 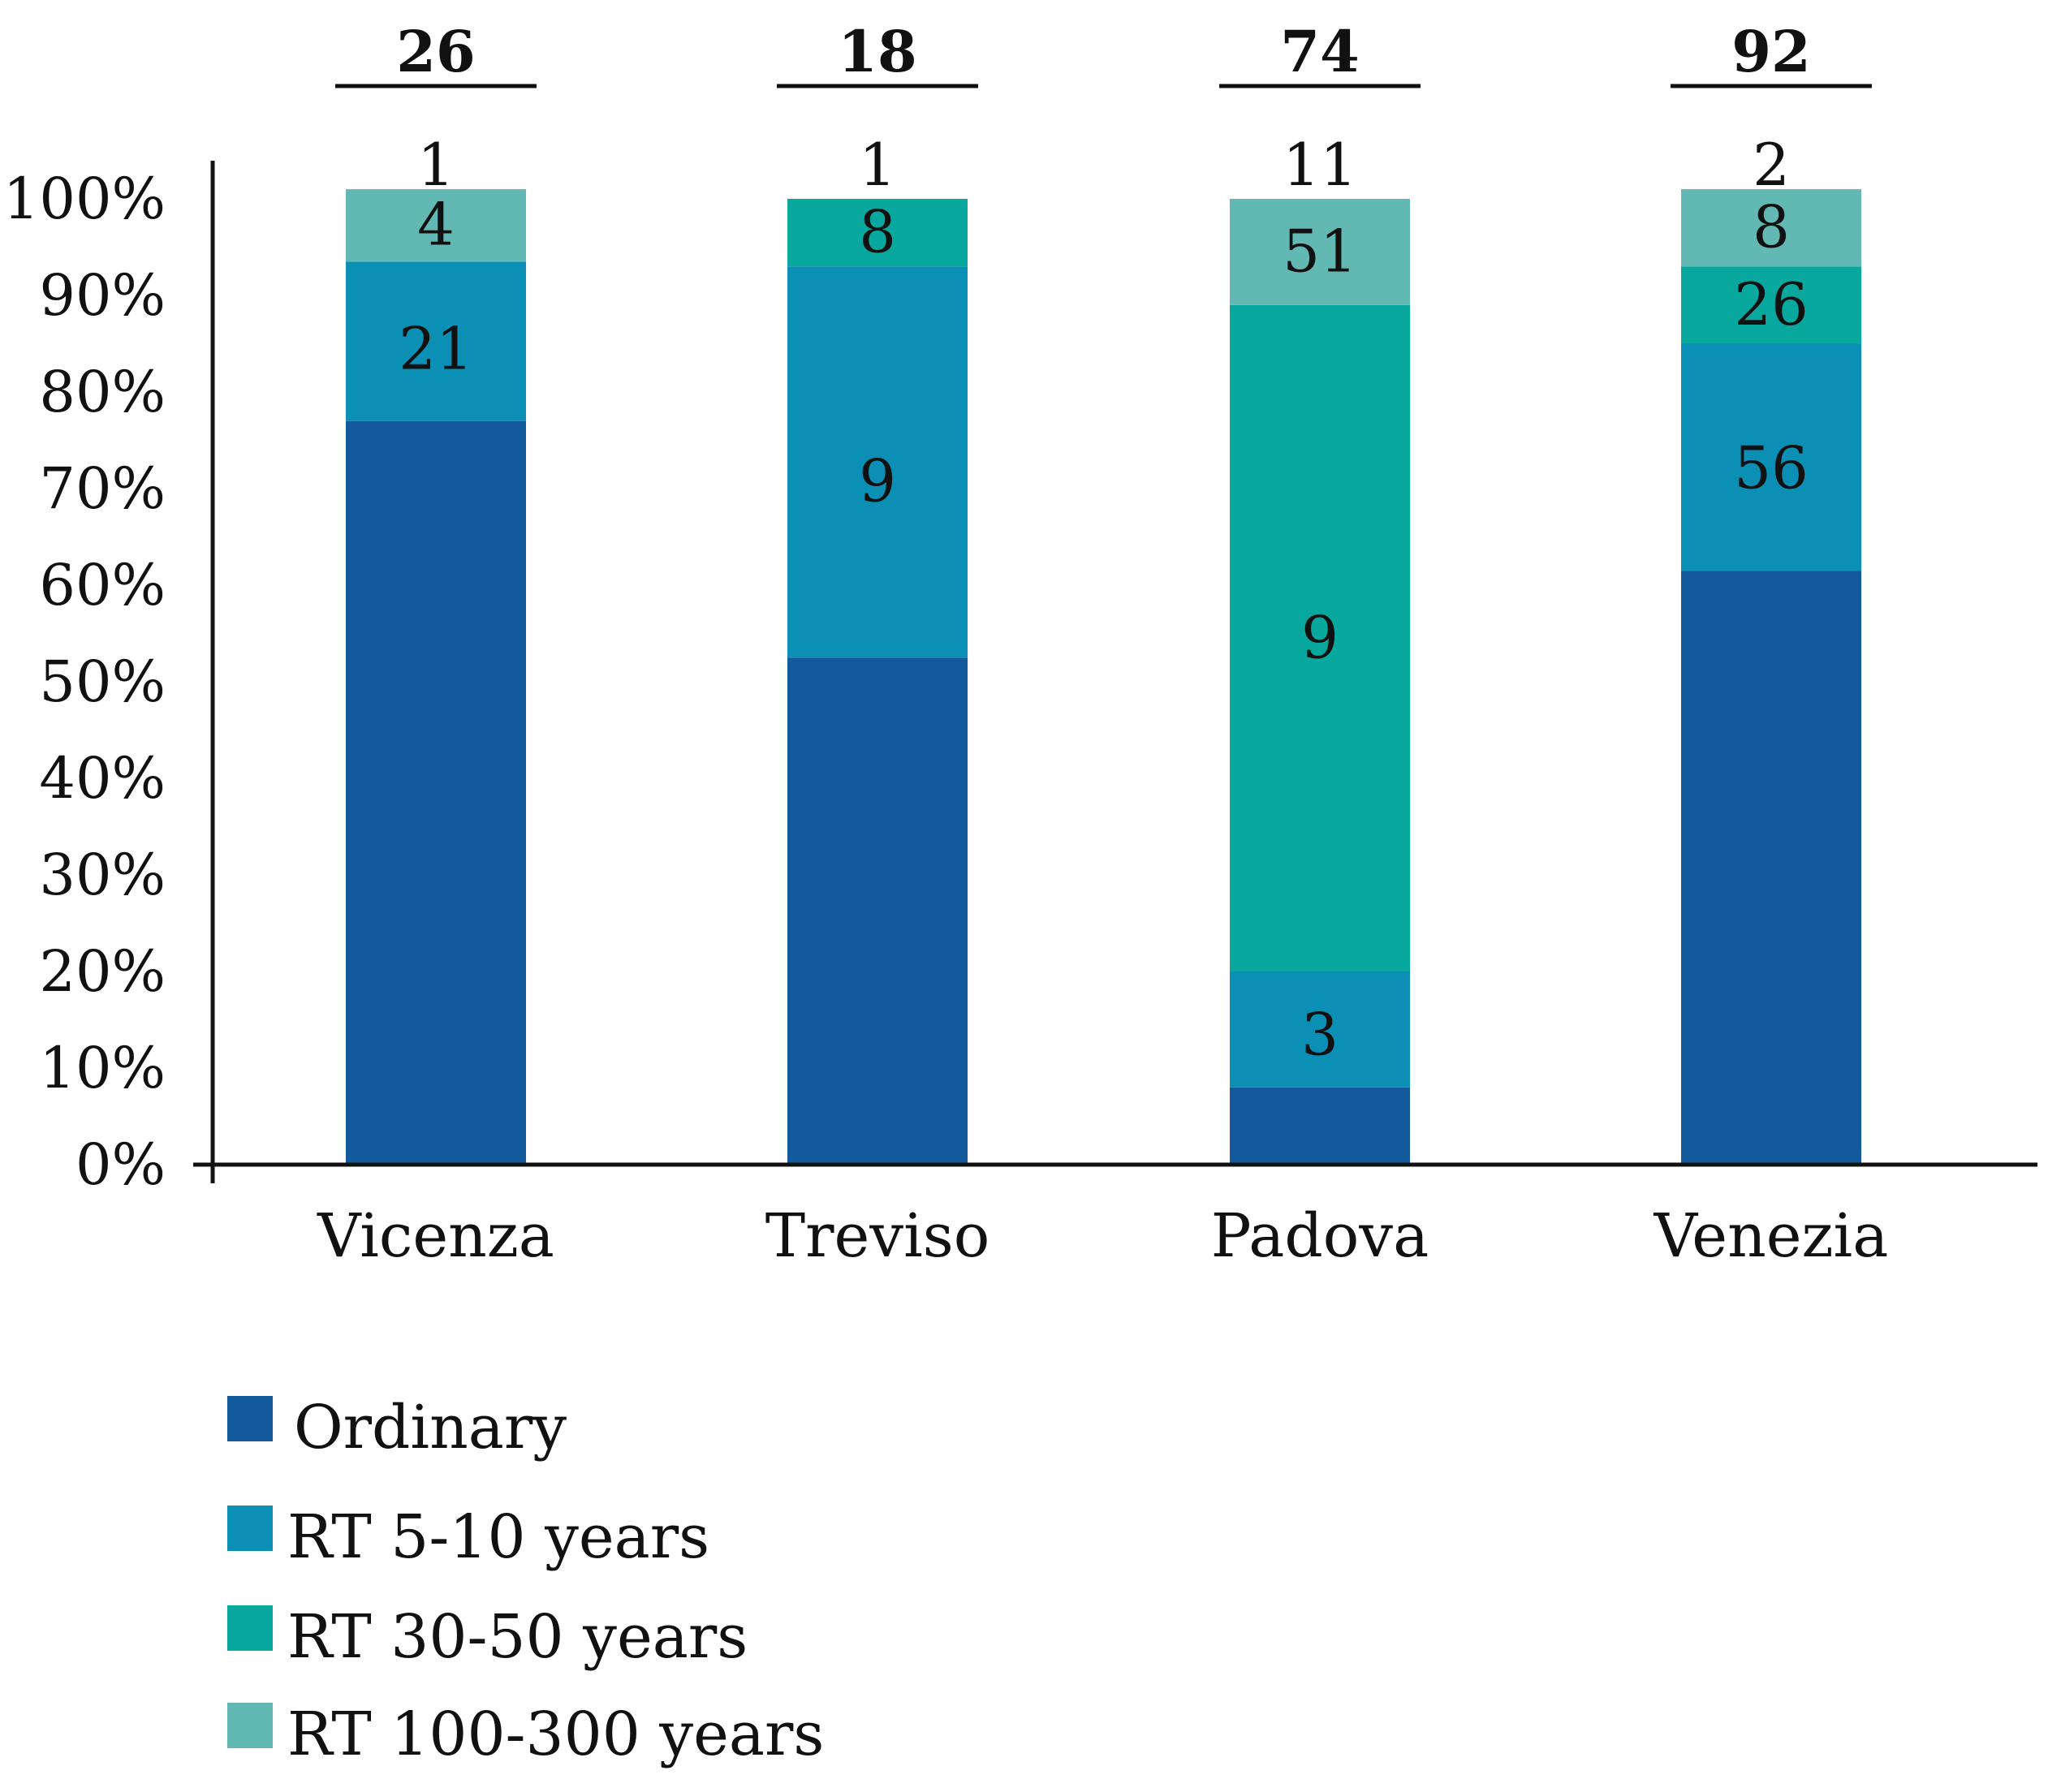 I want to click on top-label-venezia: 2, so click(x=1771, y=165).